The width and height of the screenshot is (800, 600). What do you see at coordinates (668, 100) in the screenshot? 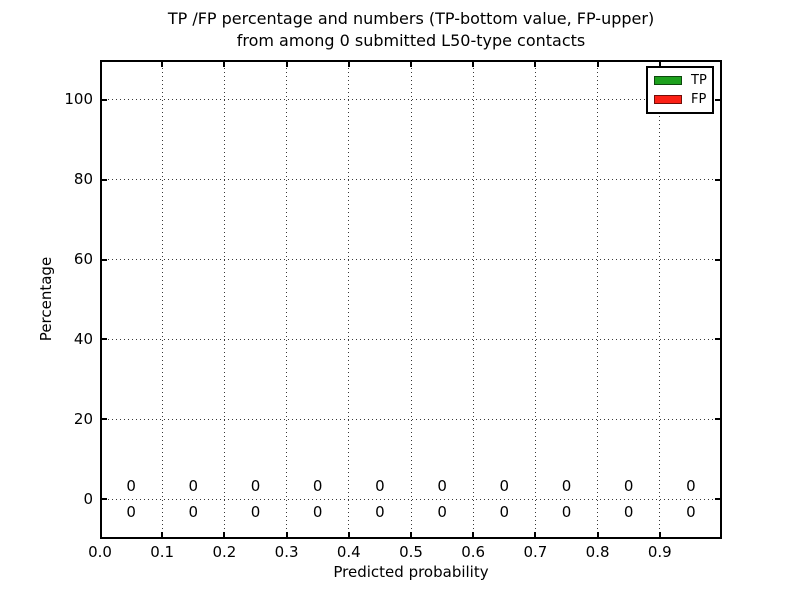
I see `legend-swatch-fp` at bounding box center [668, 100].